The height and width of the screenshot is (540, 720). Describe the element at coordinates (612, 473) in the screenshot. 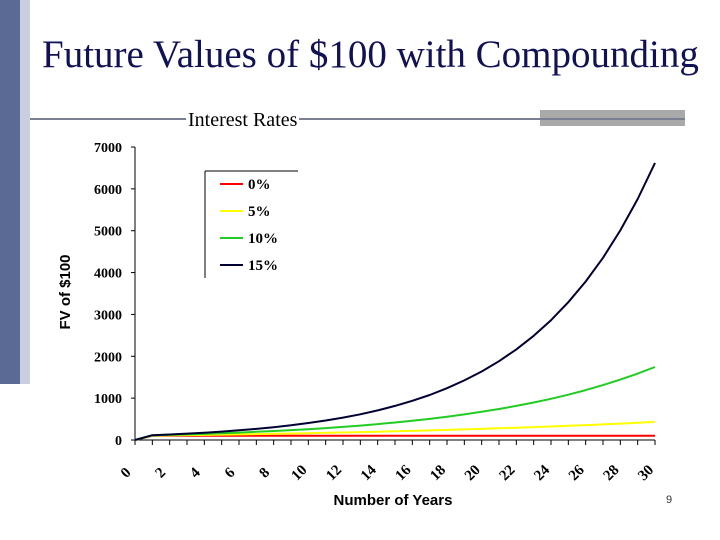

I see `x-tick-label: 28` at that location.